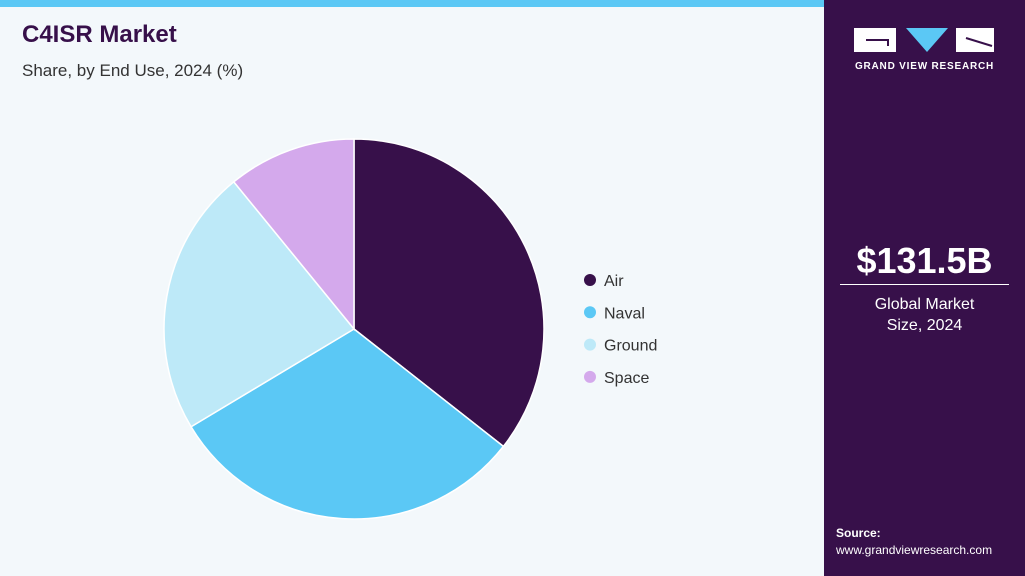 Image resolution: width=1025 pixels, height=576 pixels. Describe the element at coordinates (924, 40) in the screenshot. I see `logo` at that location.